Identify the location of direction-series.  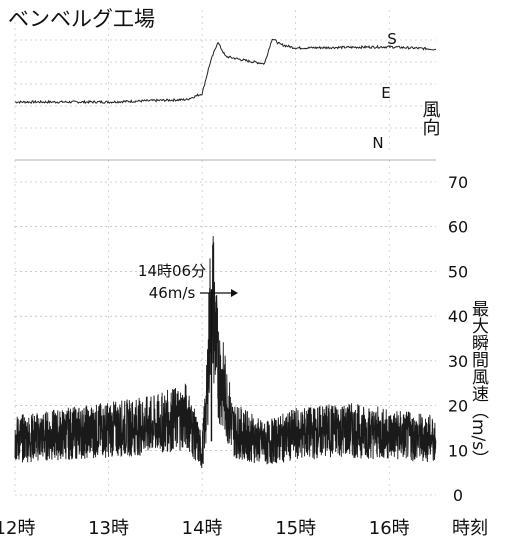
(225, 71).